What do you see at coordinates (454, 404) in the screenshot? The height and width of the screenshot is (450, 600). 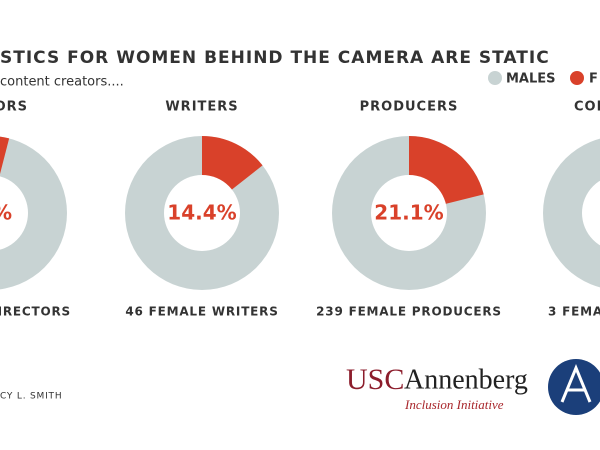 I see `logo-tagline: Inclusion Initiative` at bounding box center [454, 404].